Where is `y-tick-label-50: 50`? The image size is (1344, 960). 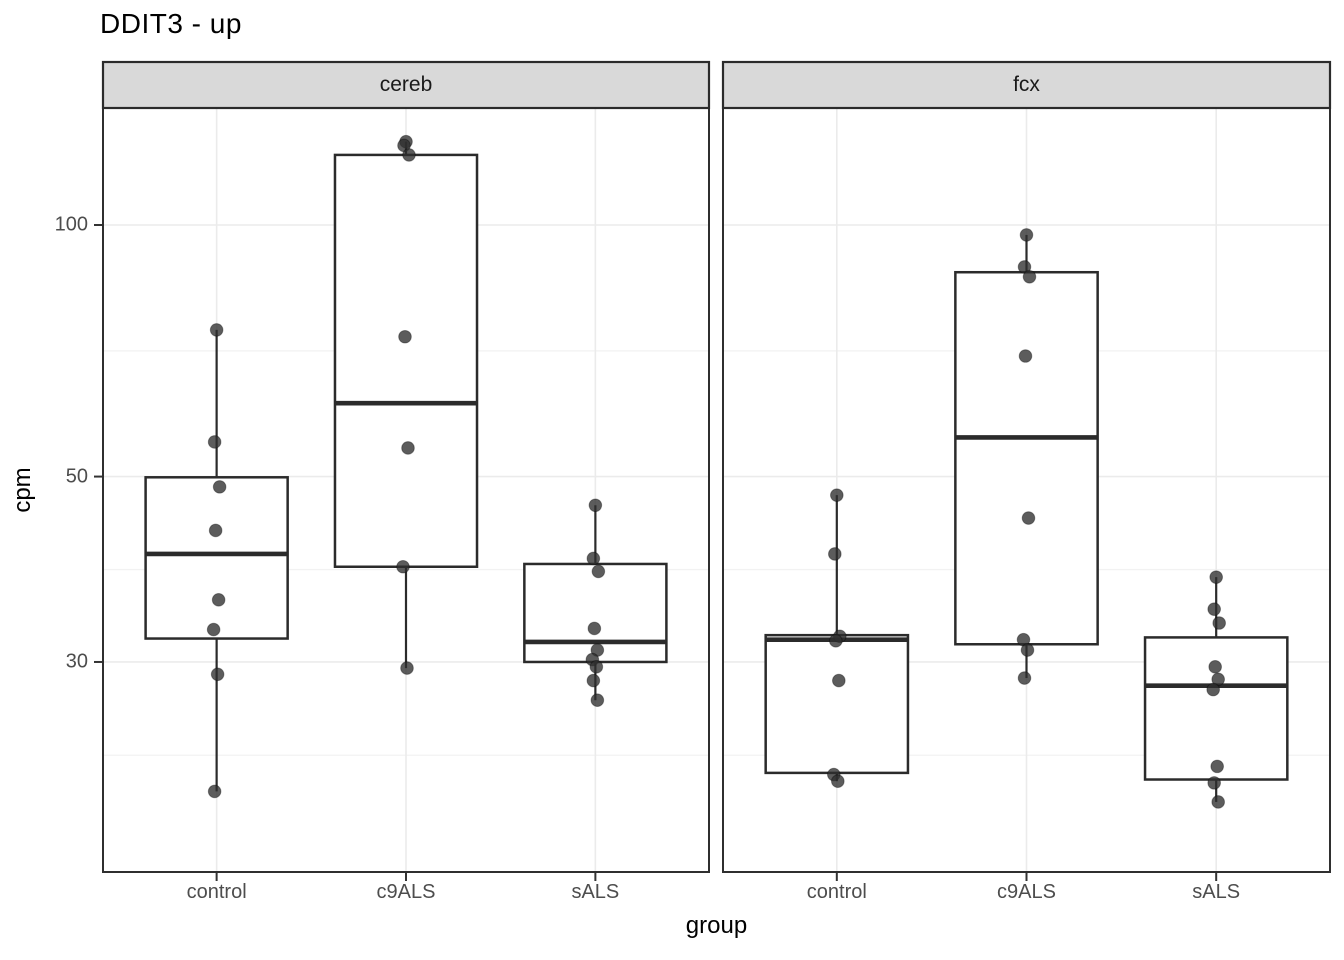 y-tick-label-50: 50 is located at coordinates (76, 476).